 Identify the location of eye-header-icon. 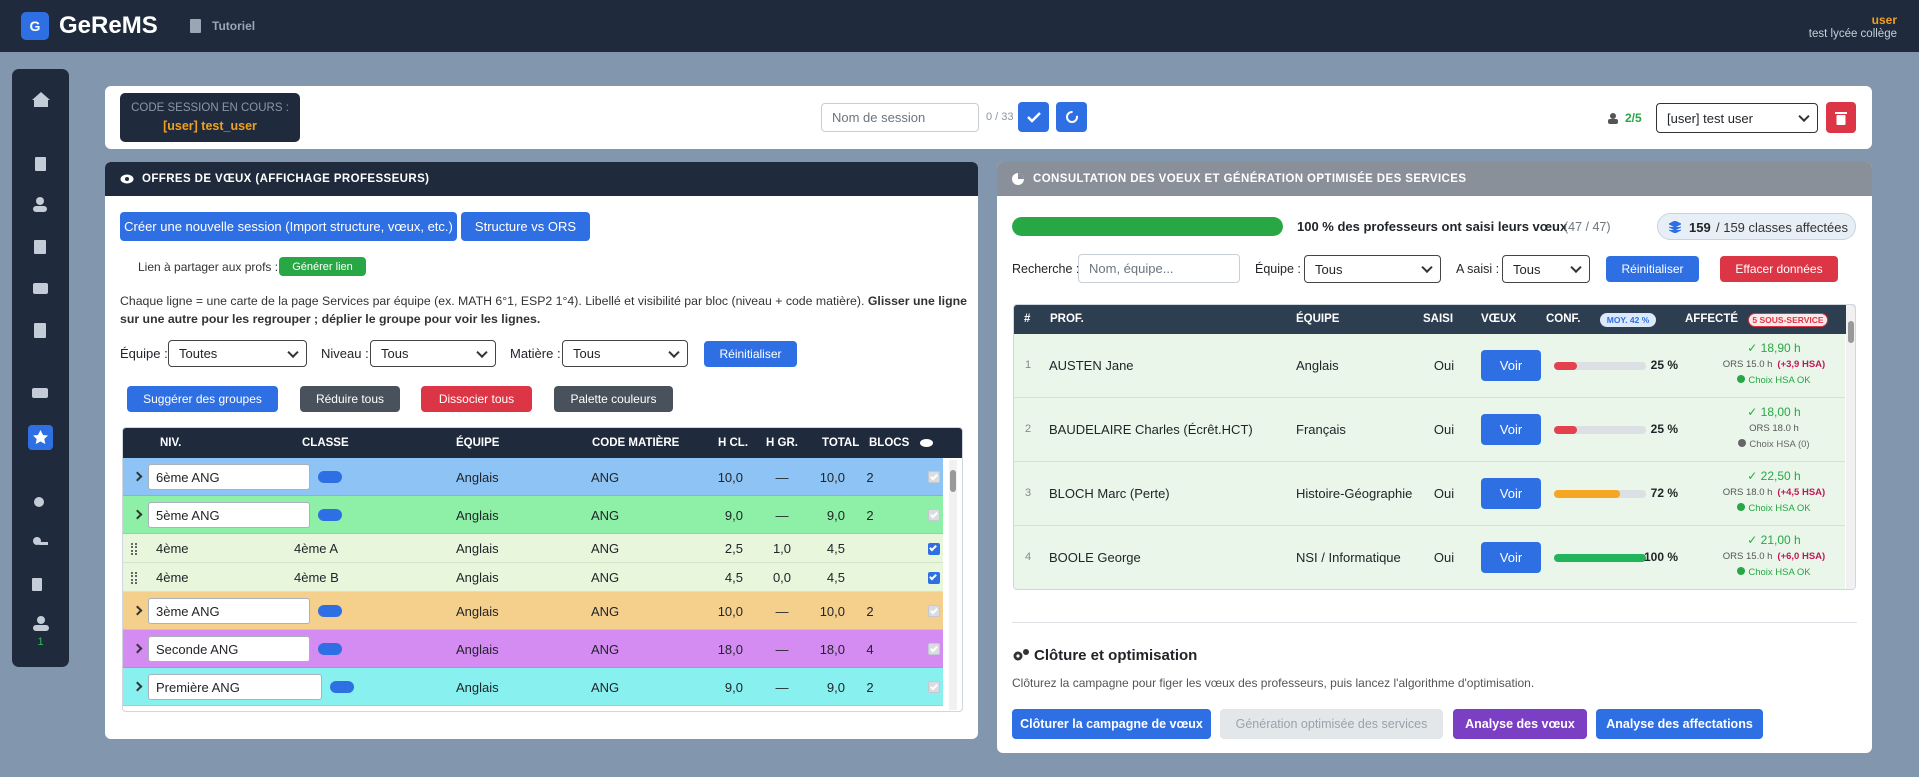
(926, 443).